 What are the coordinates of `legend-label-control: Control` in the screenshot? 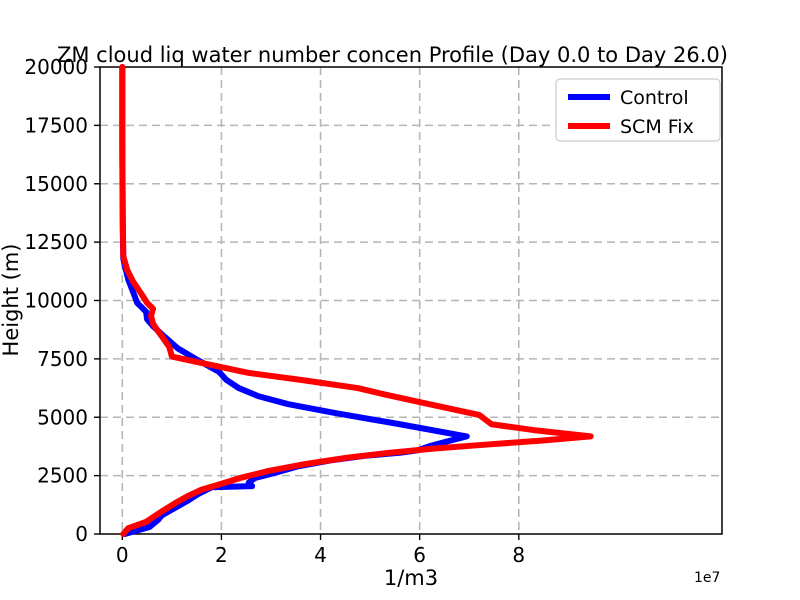 It's located at (654, 98).